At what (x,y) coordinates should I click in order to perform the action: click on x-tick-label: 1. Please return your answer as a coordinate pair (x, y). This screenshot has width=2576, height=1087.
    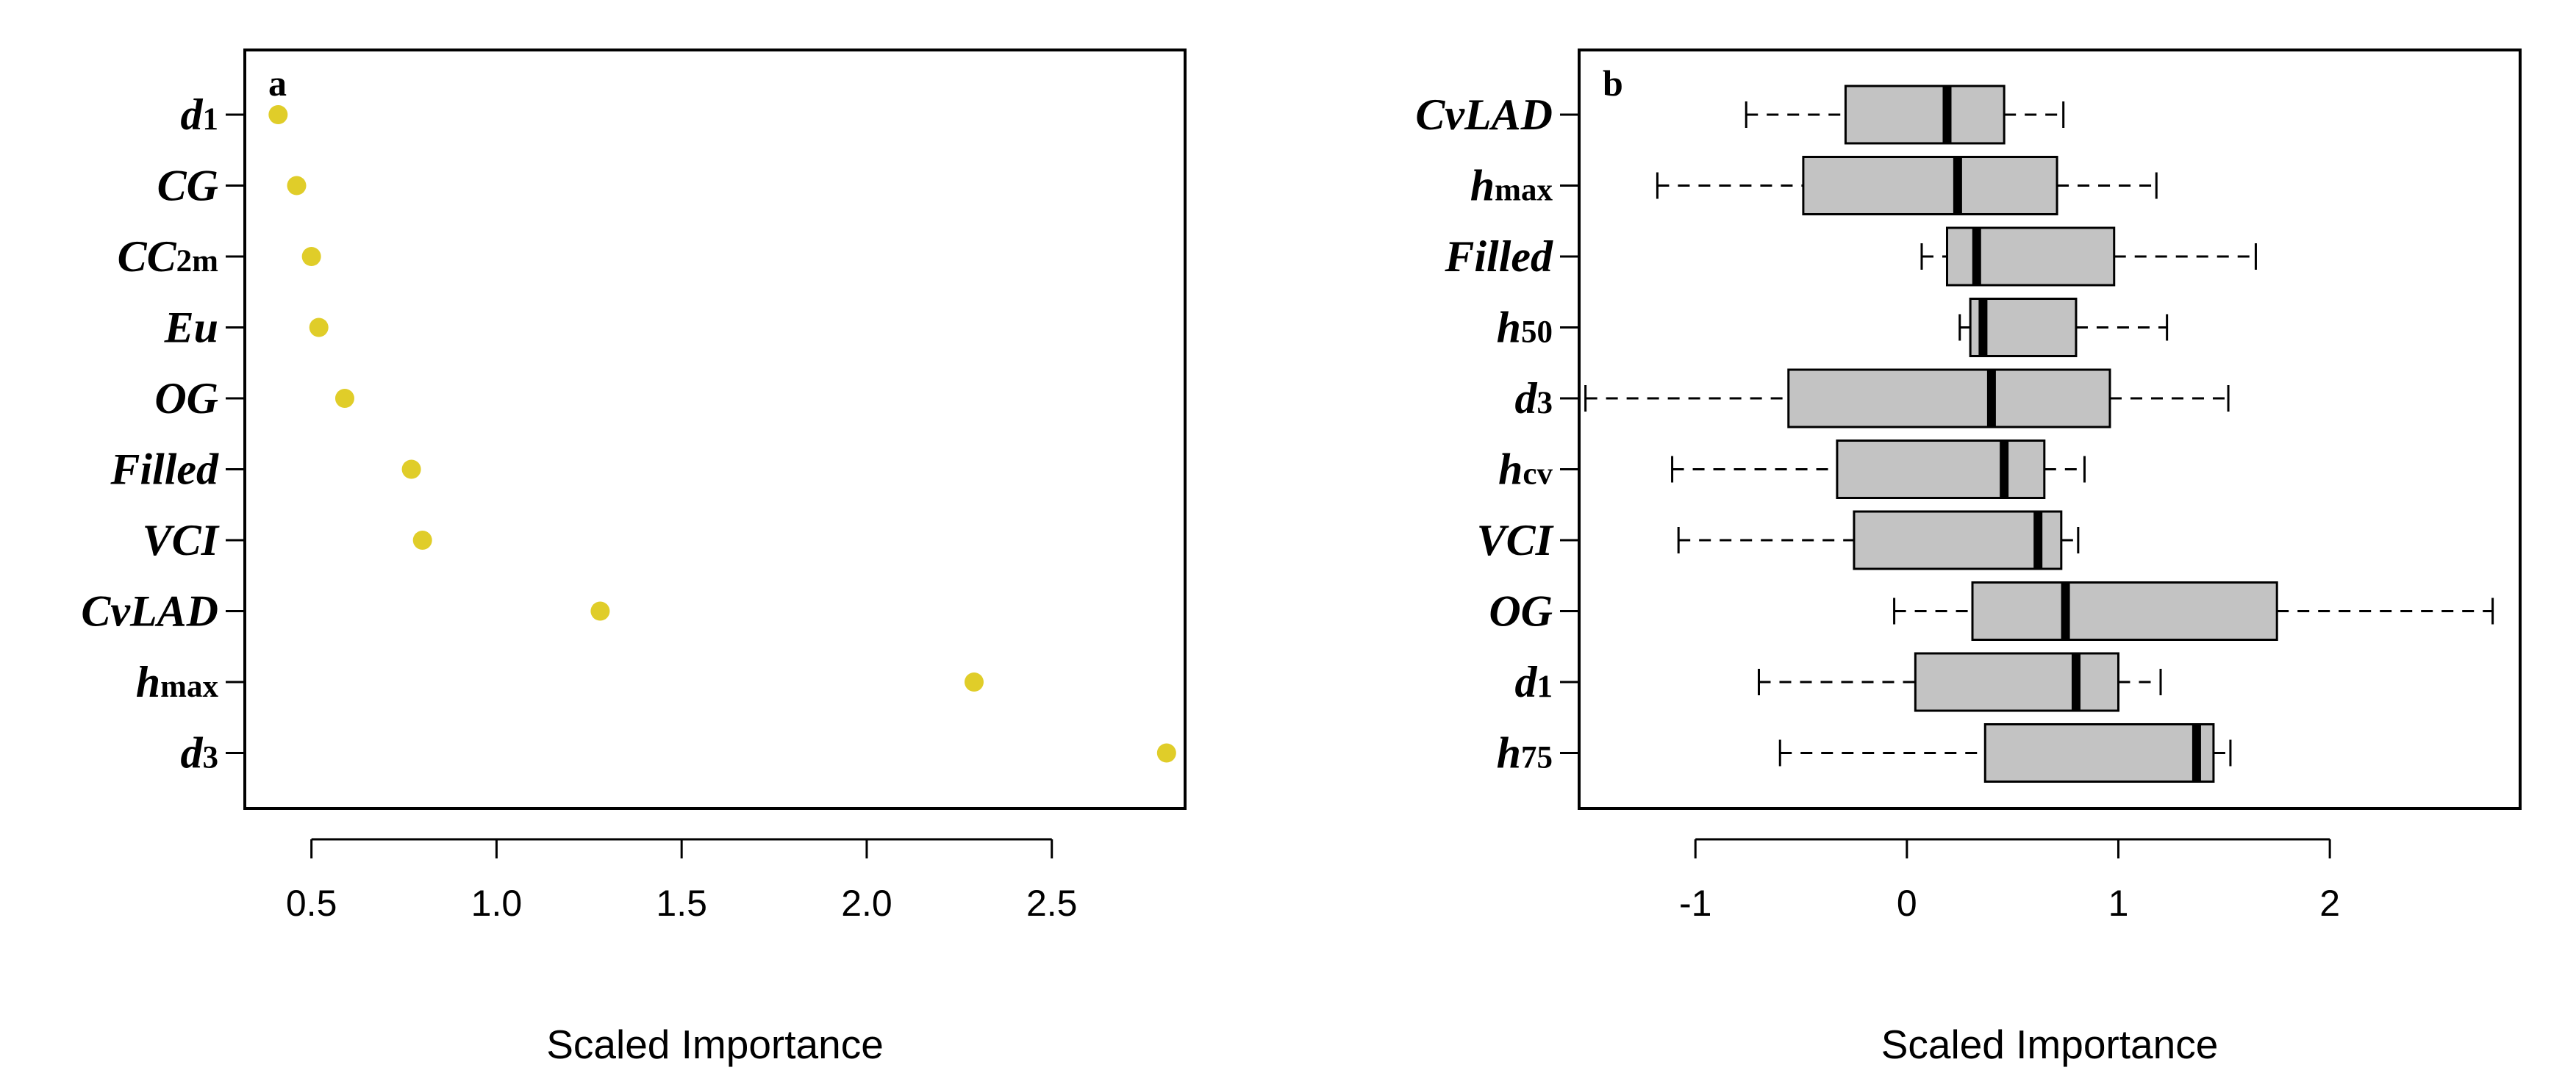
    Looking at the image, I should click on (2118, 903).